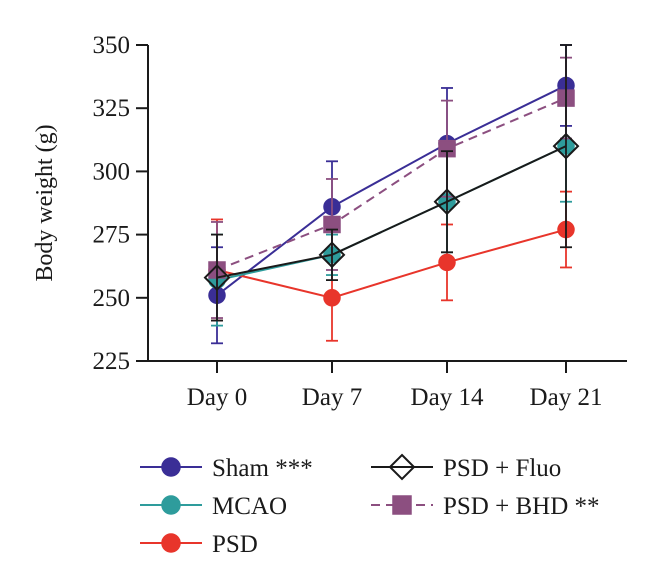 This screenshot has height=582, width=660. Describe the element at coordinates (112, 235) in the screenshot. I see `y-tick-label: 275` at that location.